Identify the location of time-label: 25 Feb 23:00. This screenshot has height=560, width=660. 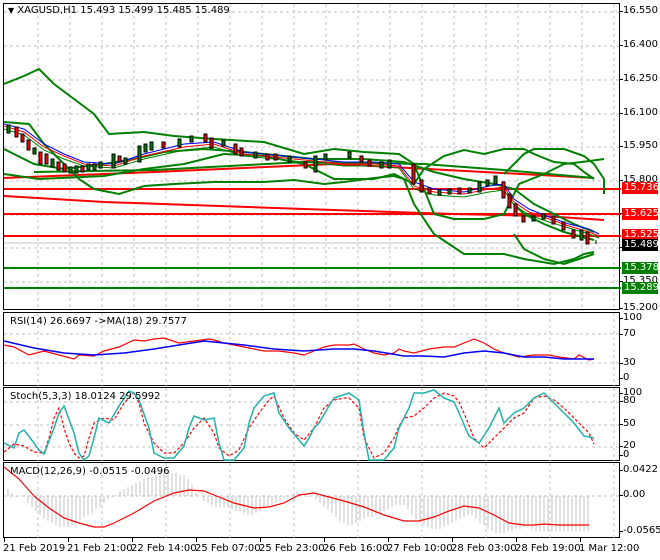
(292, 548).